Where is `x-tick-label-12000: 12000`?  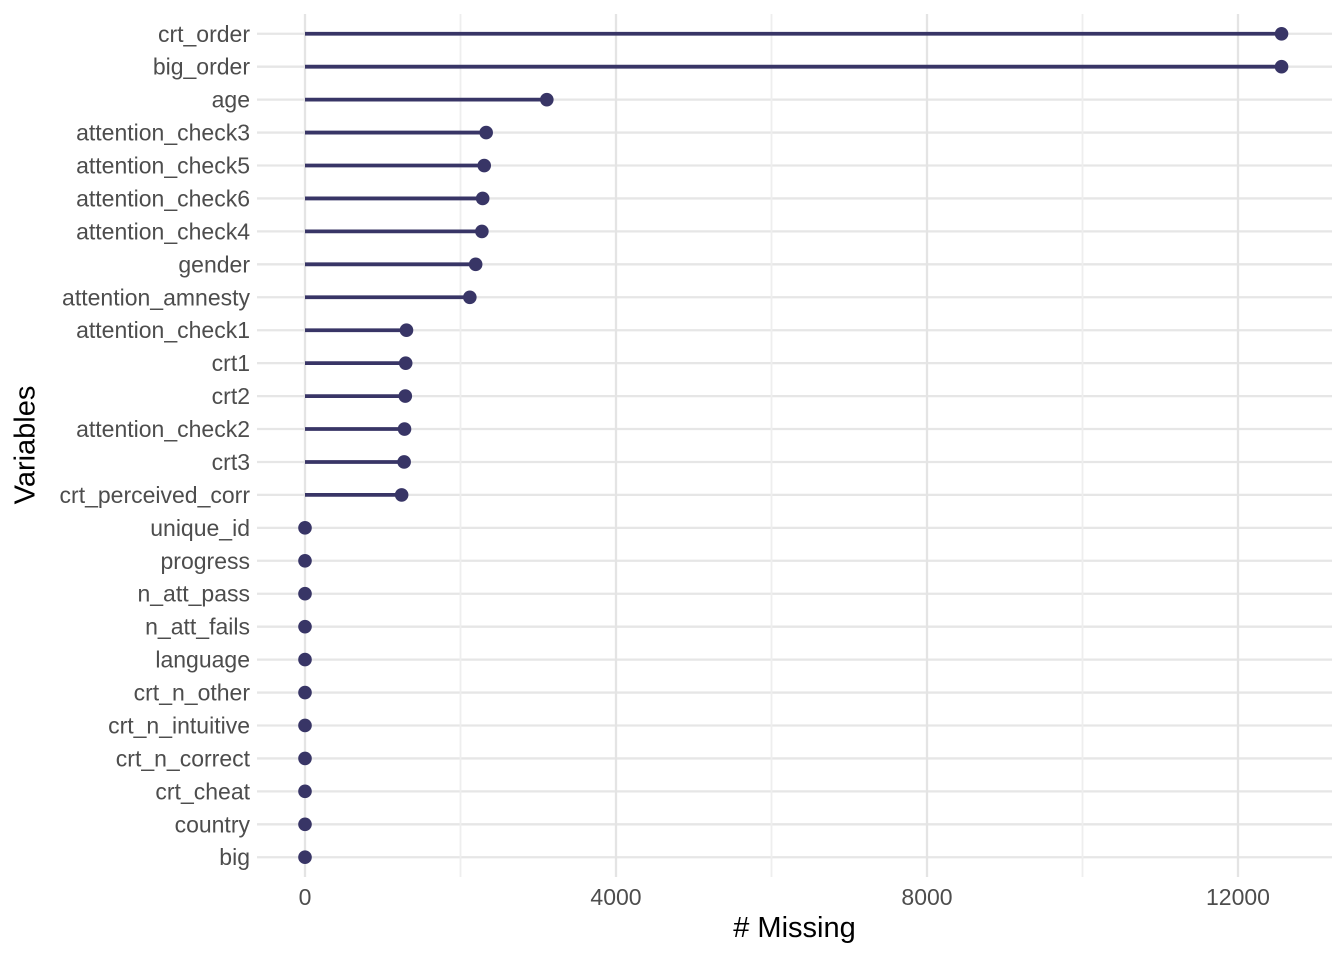 x-tick-label-12000: 12000 is located at coordinates (1238, 897).